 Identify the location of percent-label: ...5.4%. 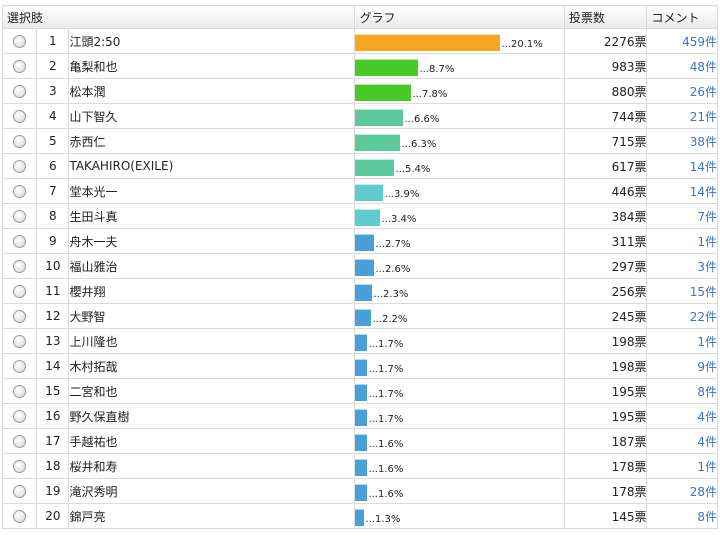
(413, 169).